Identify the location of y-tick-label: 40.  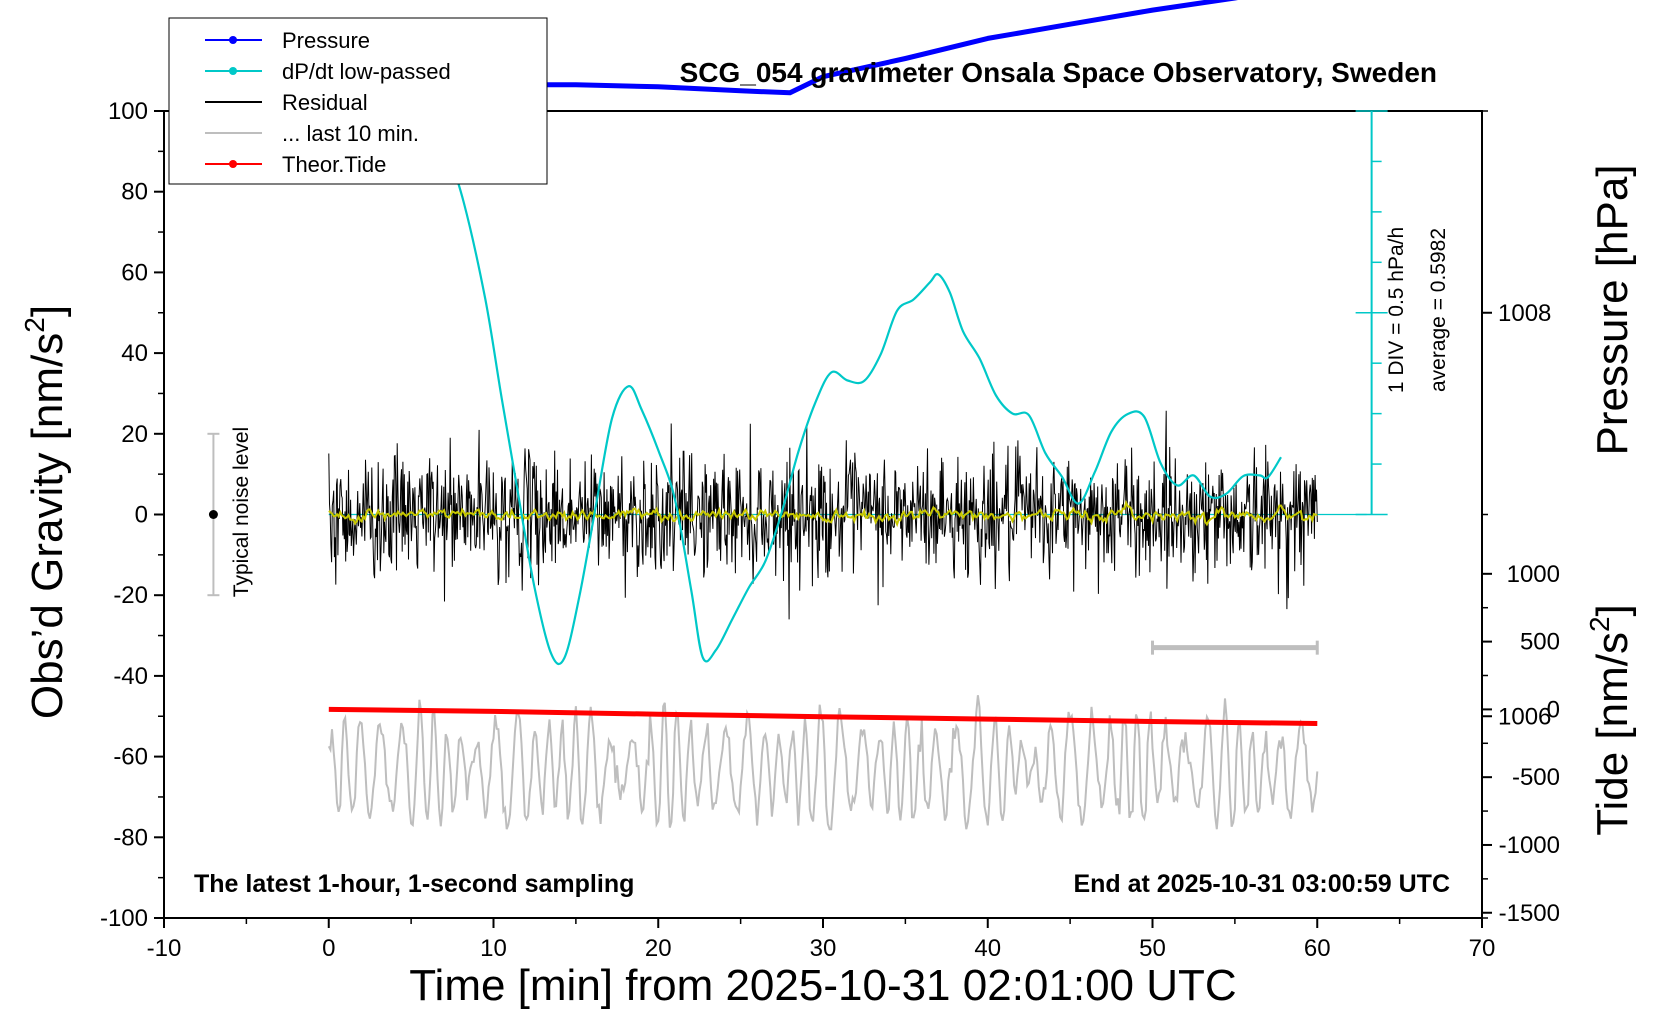
(134, 353).